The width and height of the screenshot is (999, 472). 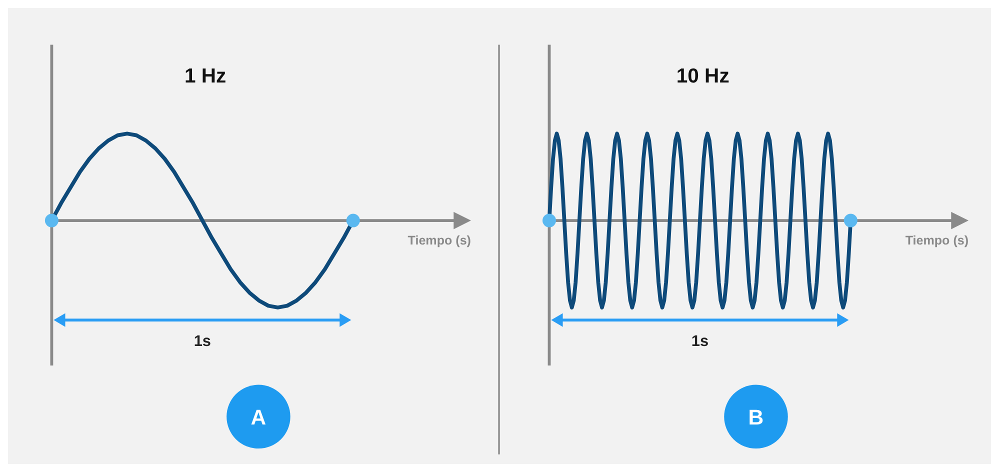 What do you see at coordinates (703, 76) in the screenshot?
I see `chart-title: 10 Hz` at bounding box center [703, 76].